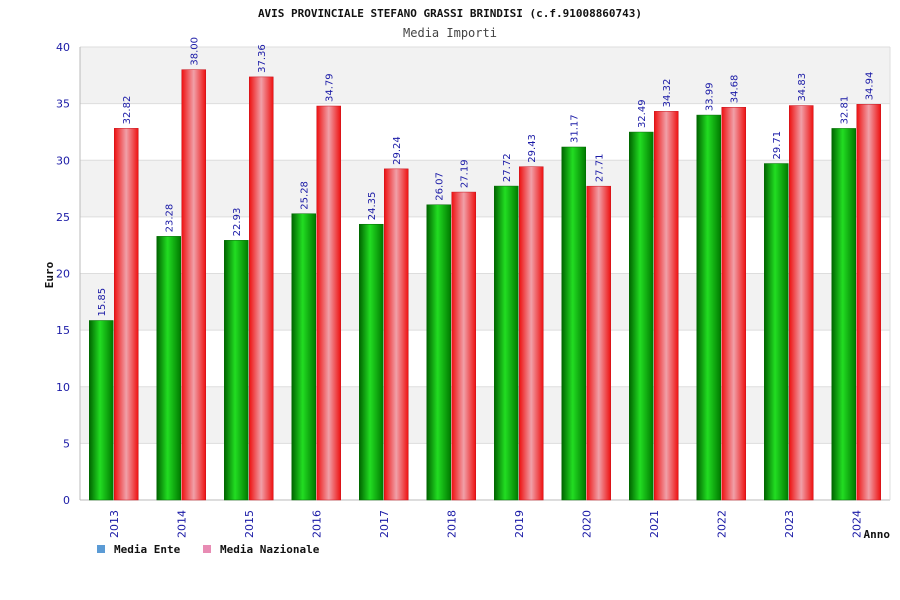  I want to click on x-tick-label: 2020, so click(586, 524).